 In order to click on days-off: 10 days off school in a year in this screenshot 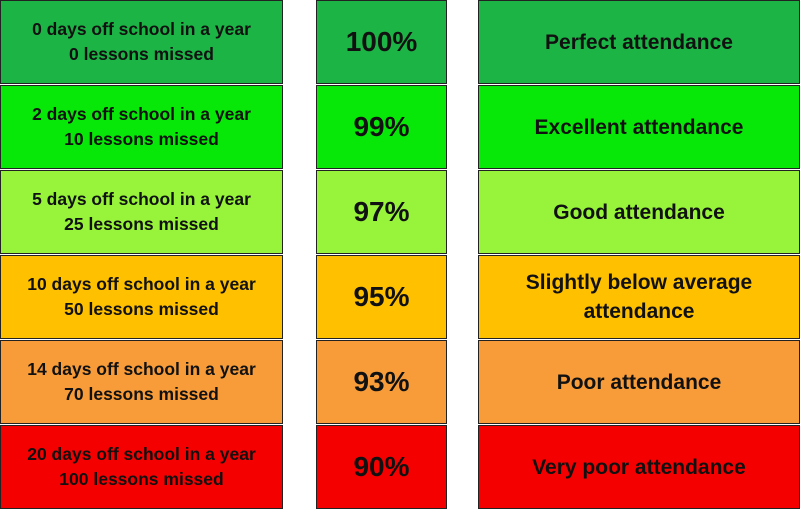, I will do `click(141, 284)`.